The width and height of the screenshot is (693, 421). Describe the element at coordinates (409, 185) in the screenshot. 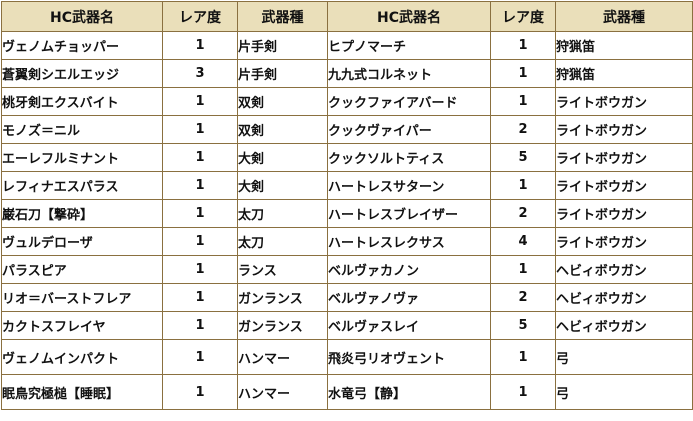

I see `weapon-name-cell: ハートレスサターン` at that location.